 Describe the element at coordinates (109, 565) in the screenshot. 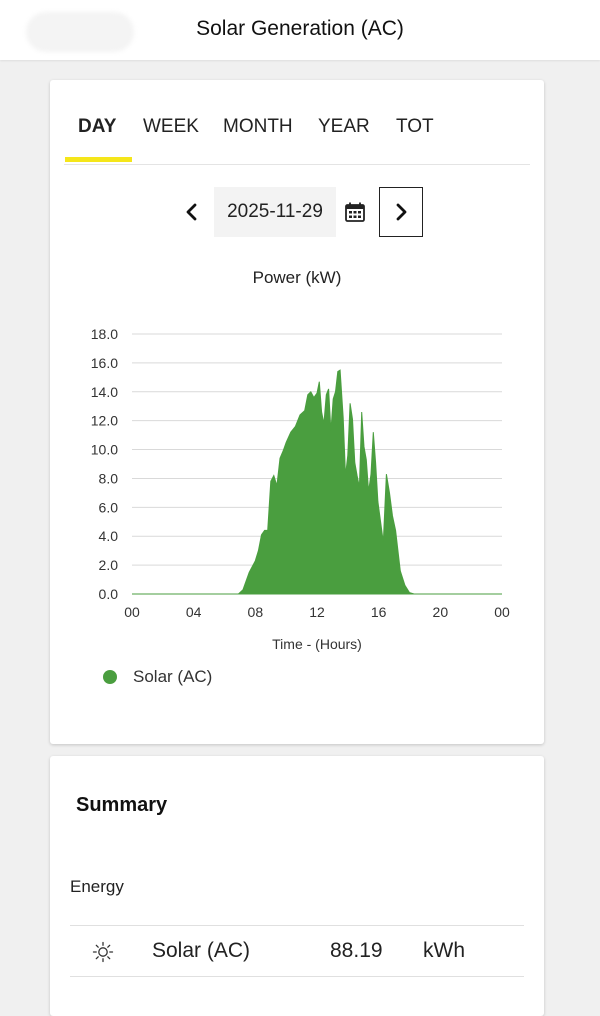

I see `y-tick-label: 2.0` at that location.